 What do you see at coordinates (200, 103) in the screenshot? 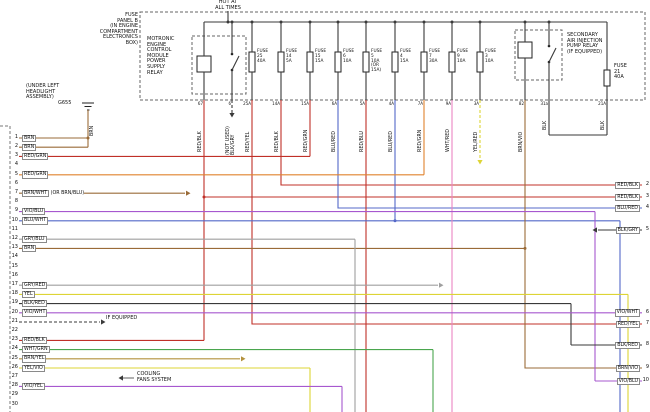
I see `terminal-label: 67` at bounding box center [200, 103].